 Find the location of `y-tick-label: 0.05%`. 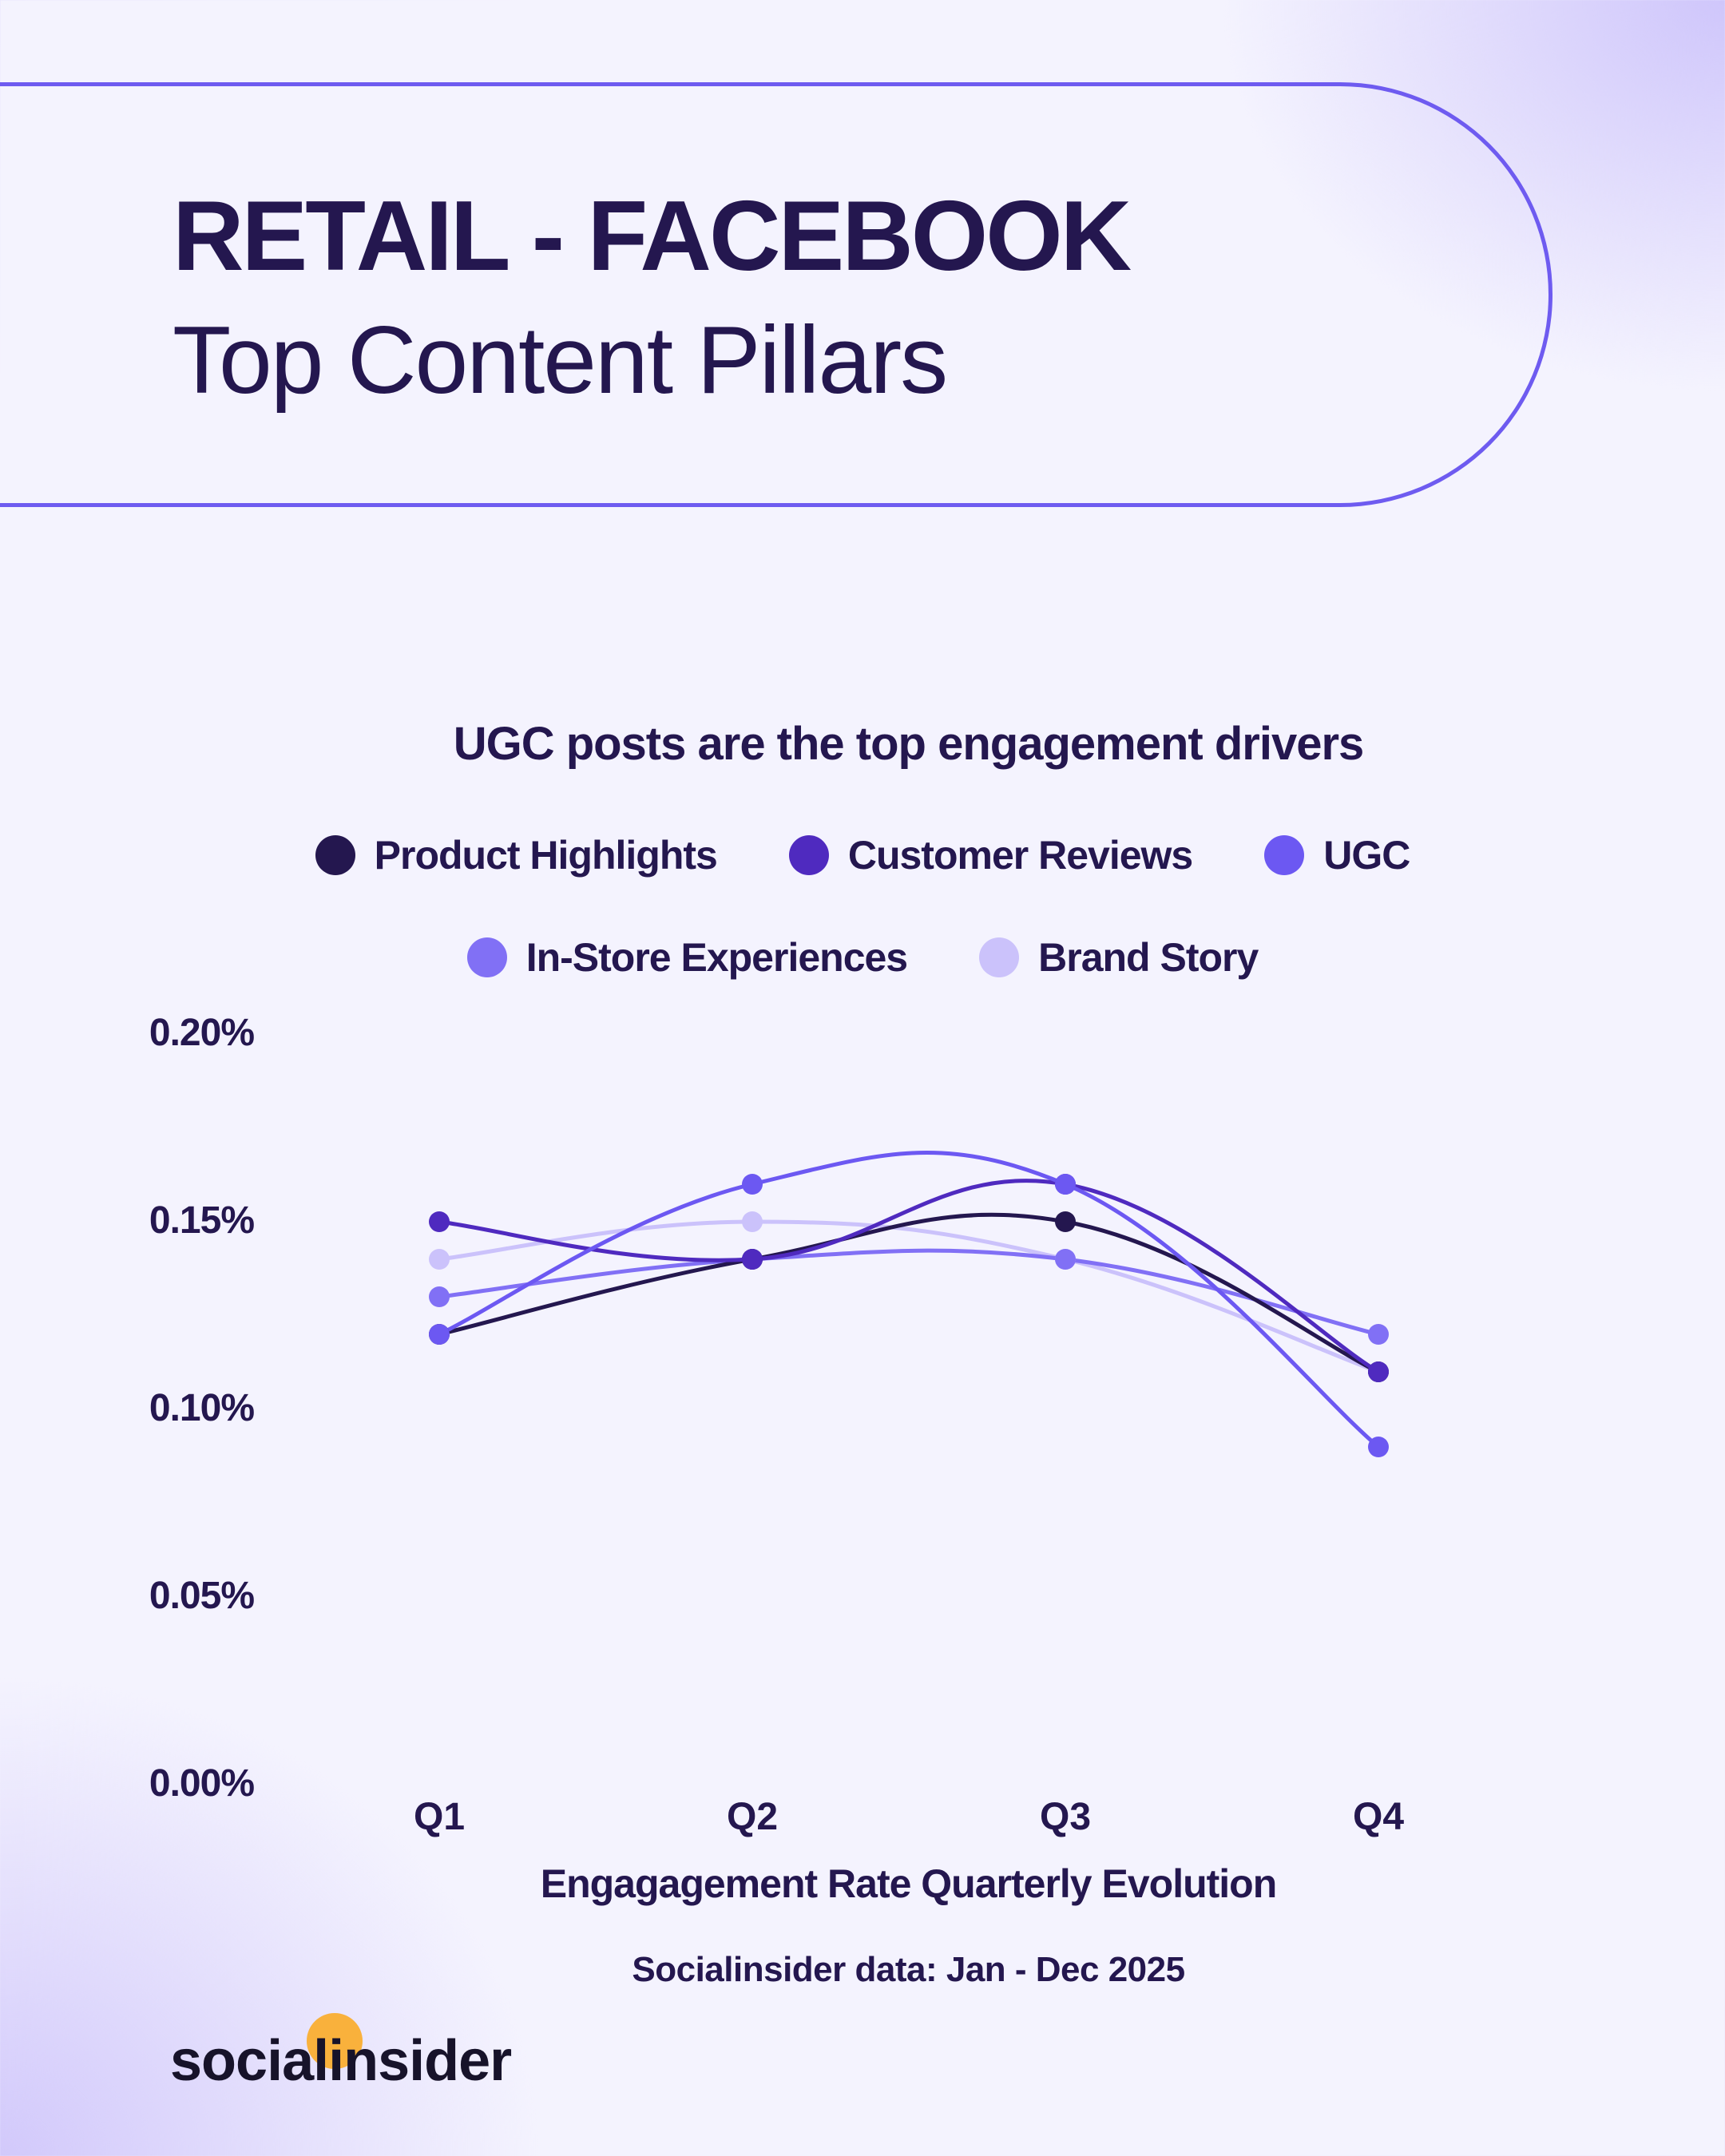

y-tick-label: 0.05% is located at coordinates (202, 1596).